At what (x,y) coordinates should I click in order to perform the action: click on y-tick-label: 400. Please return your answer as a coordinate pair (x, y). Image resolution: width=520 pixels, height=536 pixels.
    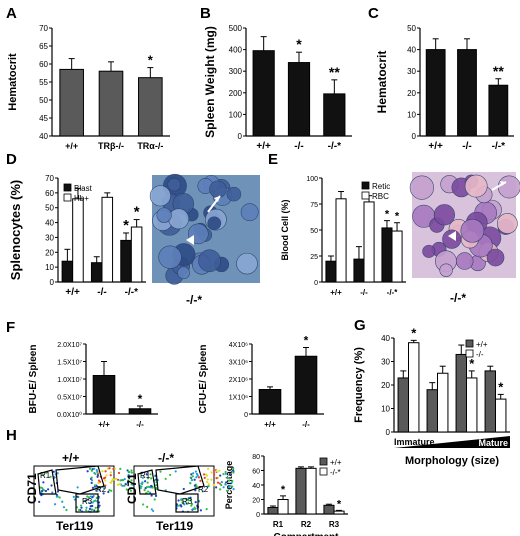
    Looking at the image, I should click on (236, 50).